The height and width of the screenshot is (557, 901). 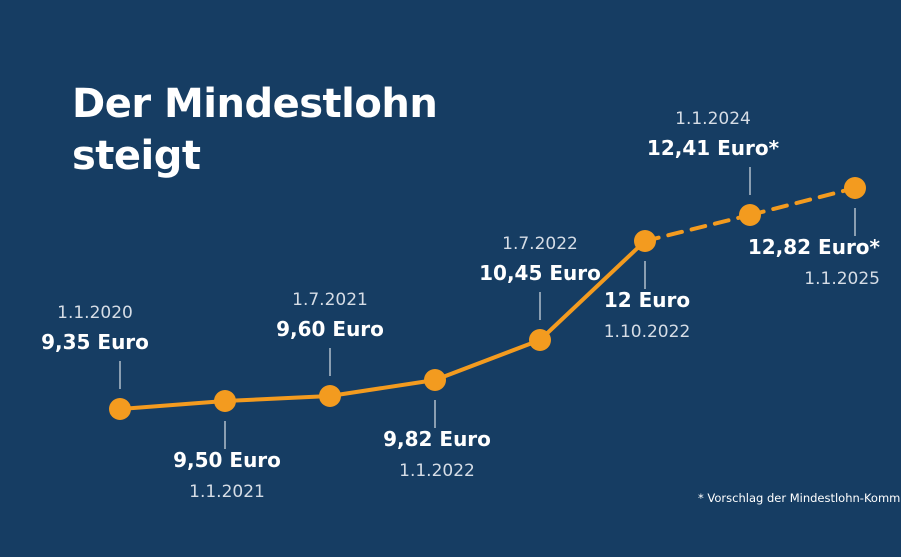 I want to click on date-label-7: 1.1.2025, so click(x=842, y=279).